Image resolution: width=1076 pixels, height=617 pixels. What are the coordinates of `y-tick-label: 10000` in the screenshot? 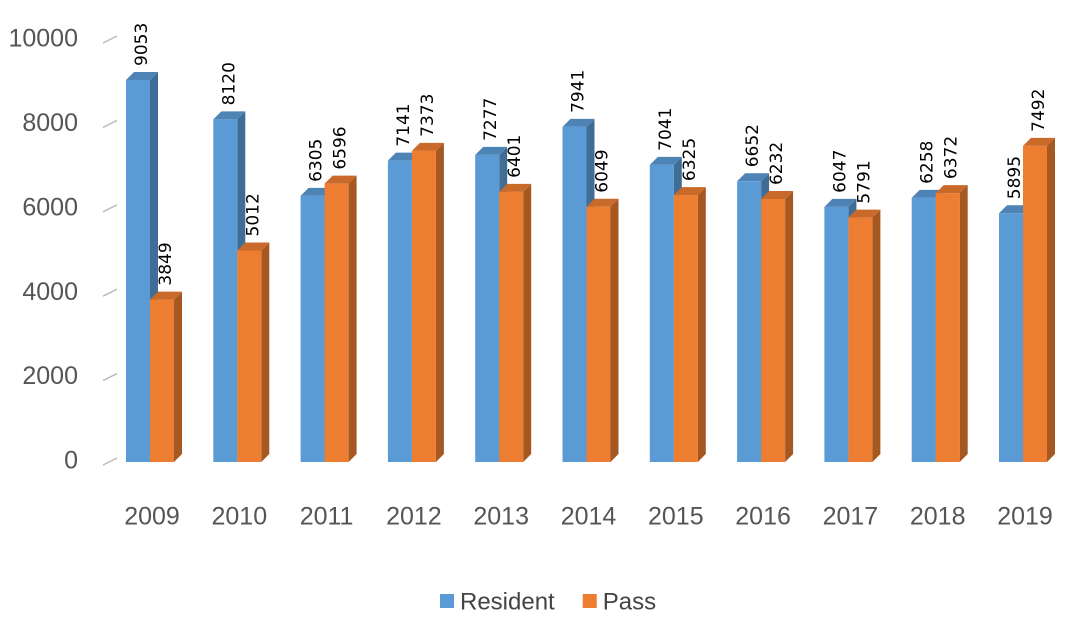 It's located at (43, 39).